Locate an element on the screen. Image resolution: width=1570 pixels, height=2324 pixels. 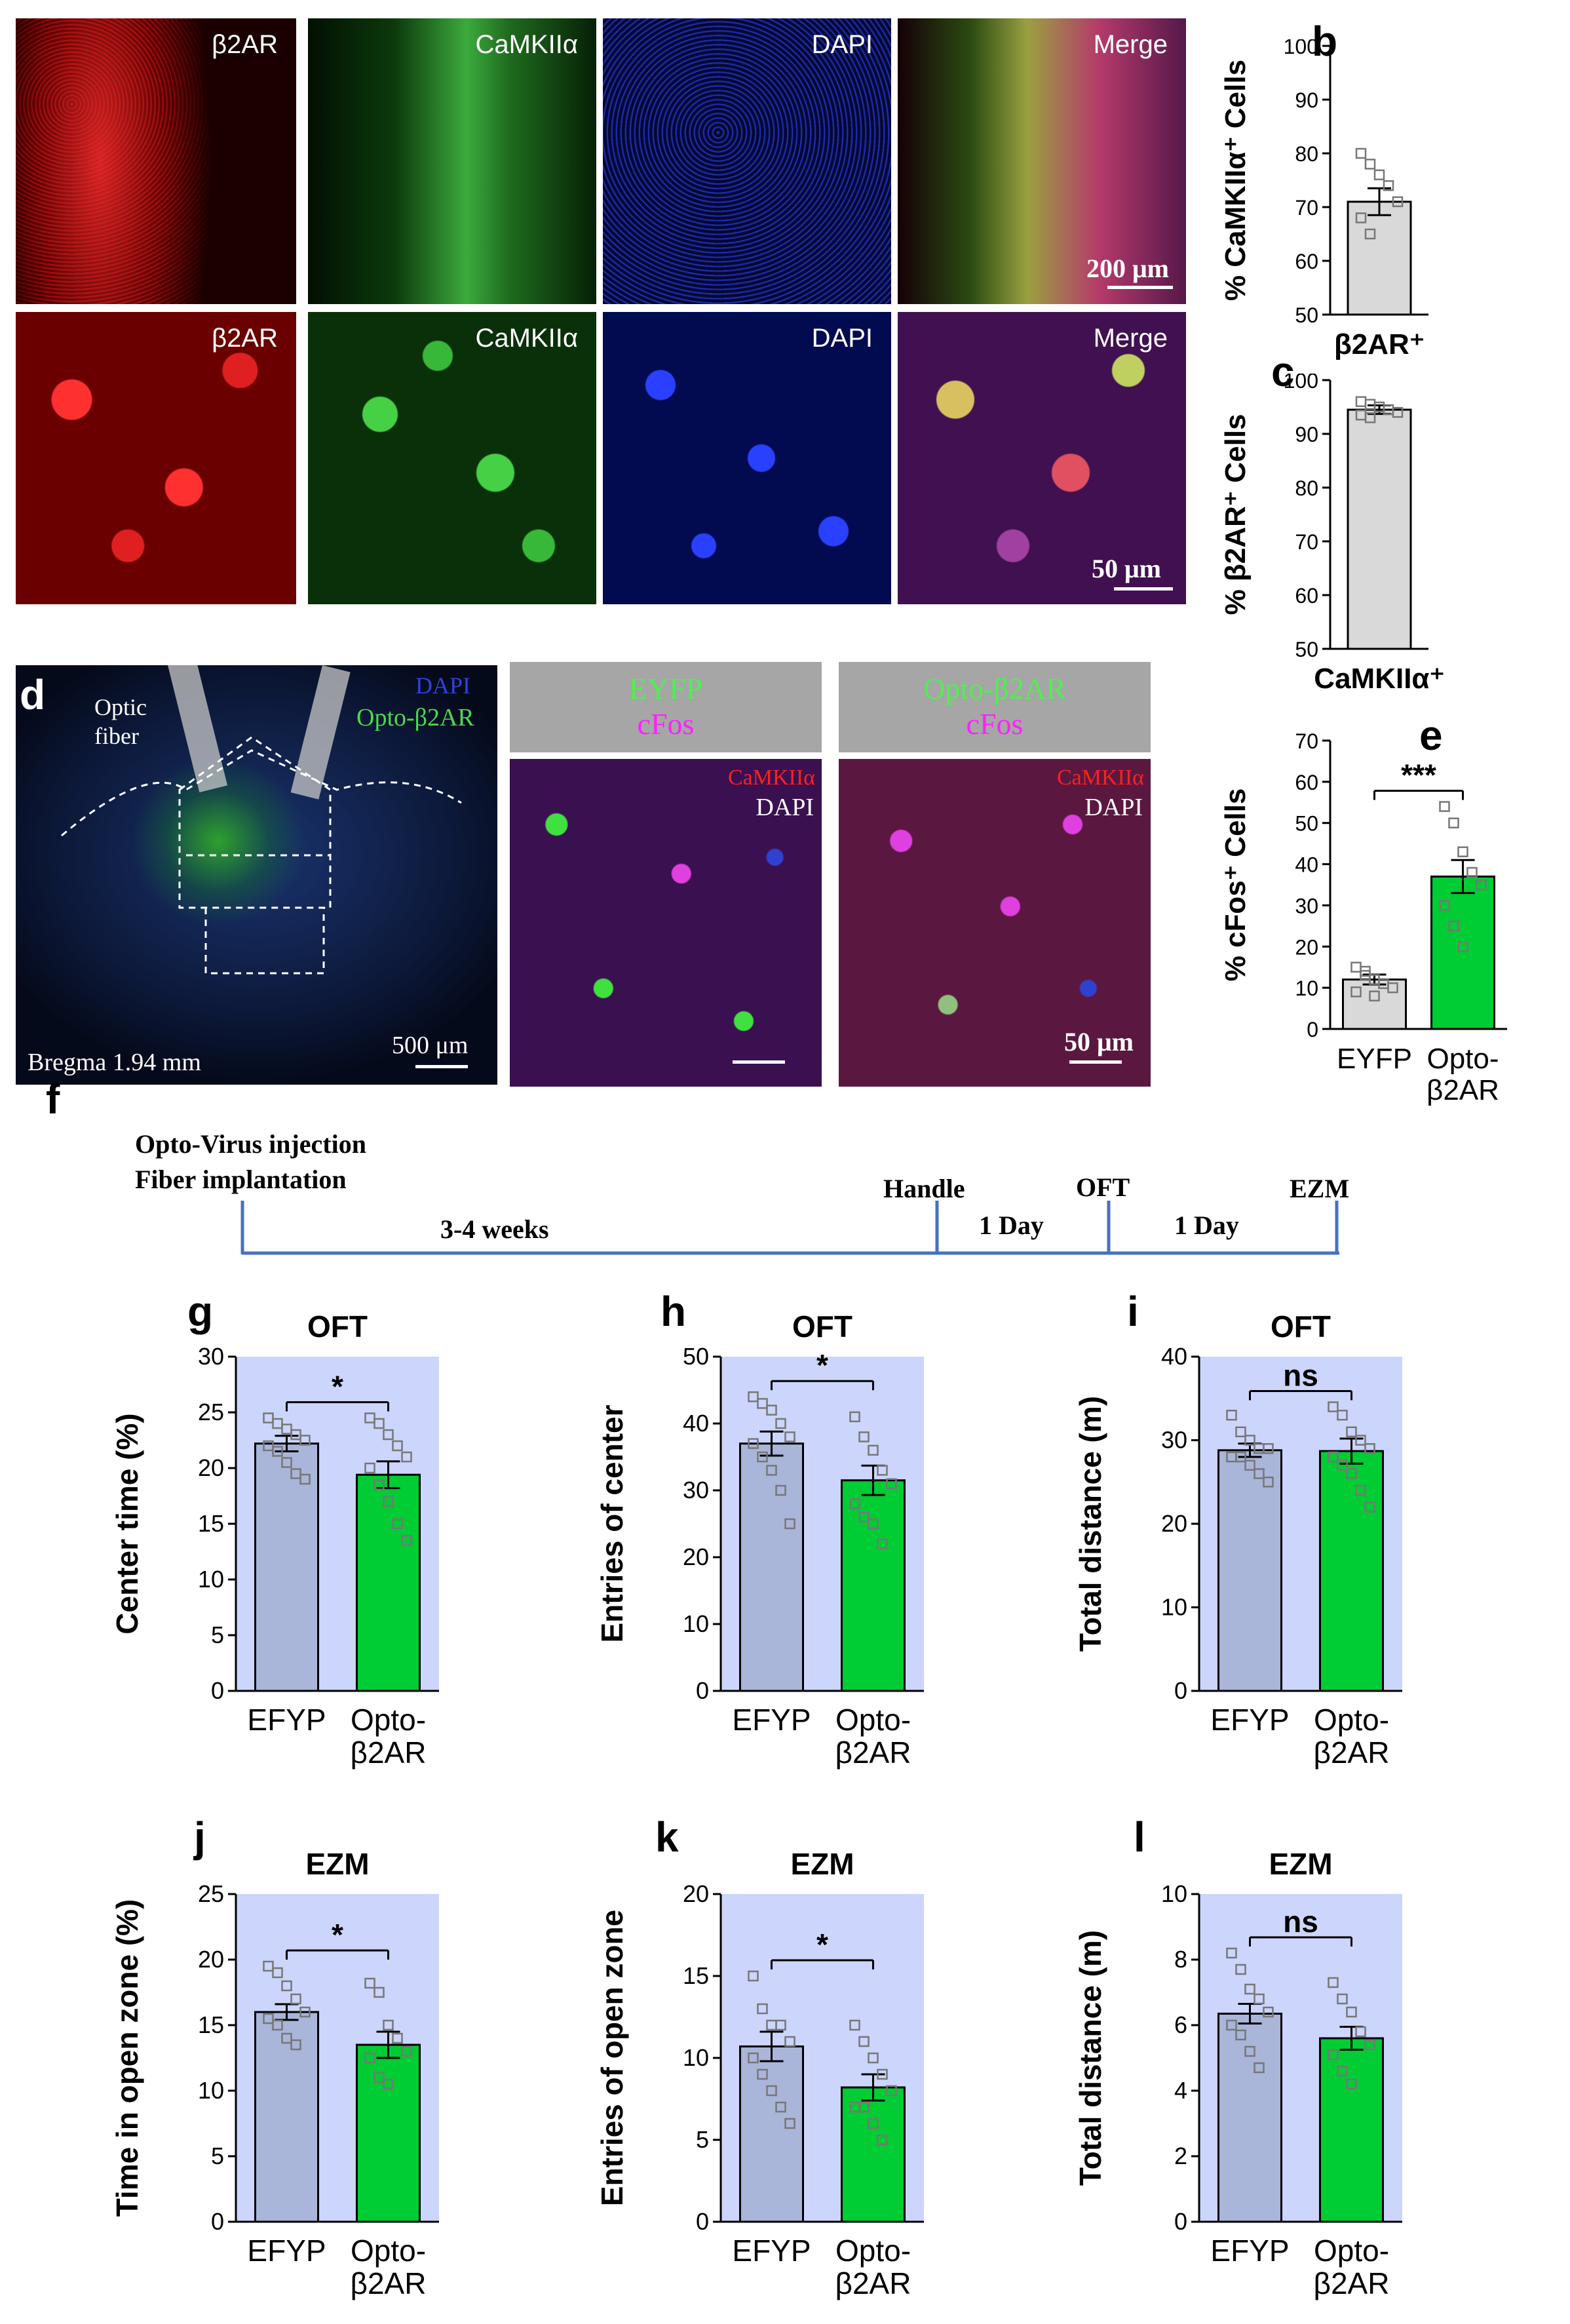
sig-label: *** is located at coordinates (1419, 775).